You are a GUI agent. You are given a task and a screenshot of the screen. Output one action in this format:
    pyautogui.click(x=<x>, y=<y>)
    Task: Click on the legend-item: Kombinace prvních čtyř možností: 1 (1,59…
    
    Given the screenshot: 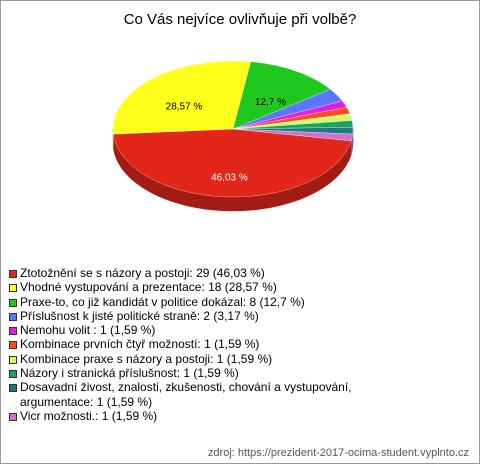 What is the action you would take?
    pyautogui.click(x=209, y=344)
    